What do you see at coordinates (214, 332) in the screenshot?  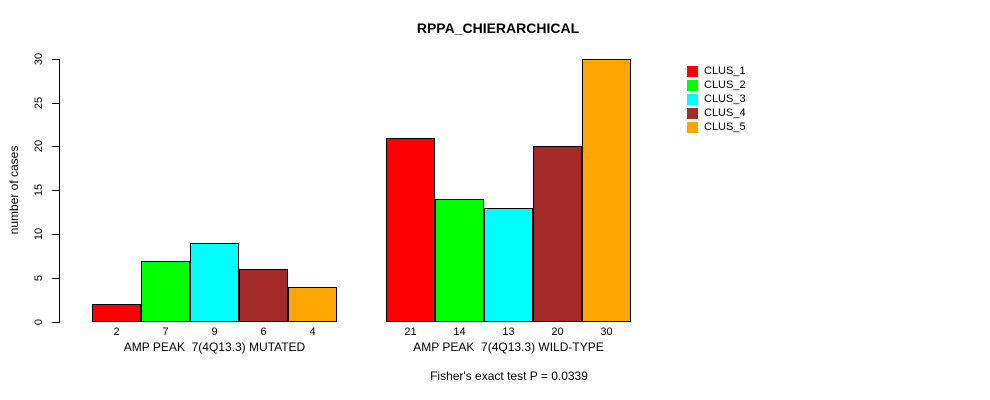 I see `bar-value-label: 9` at bounding box center [214, 332].